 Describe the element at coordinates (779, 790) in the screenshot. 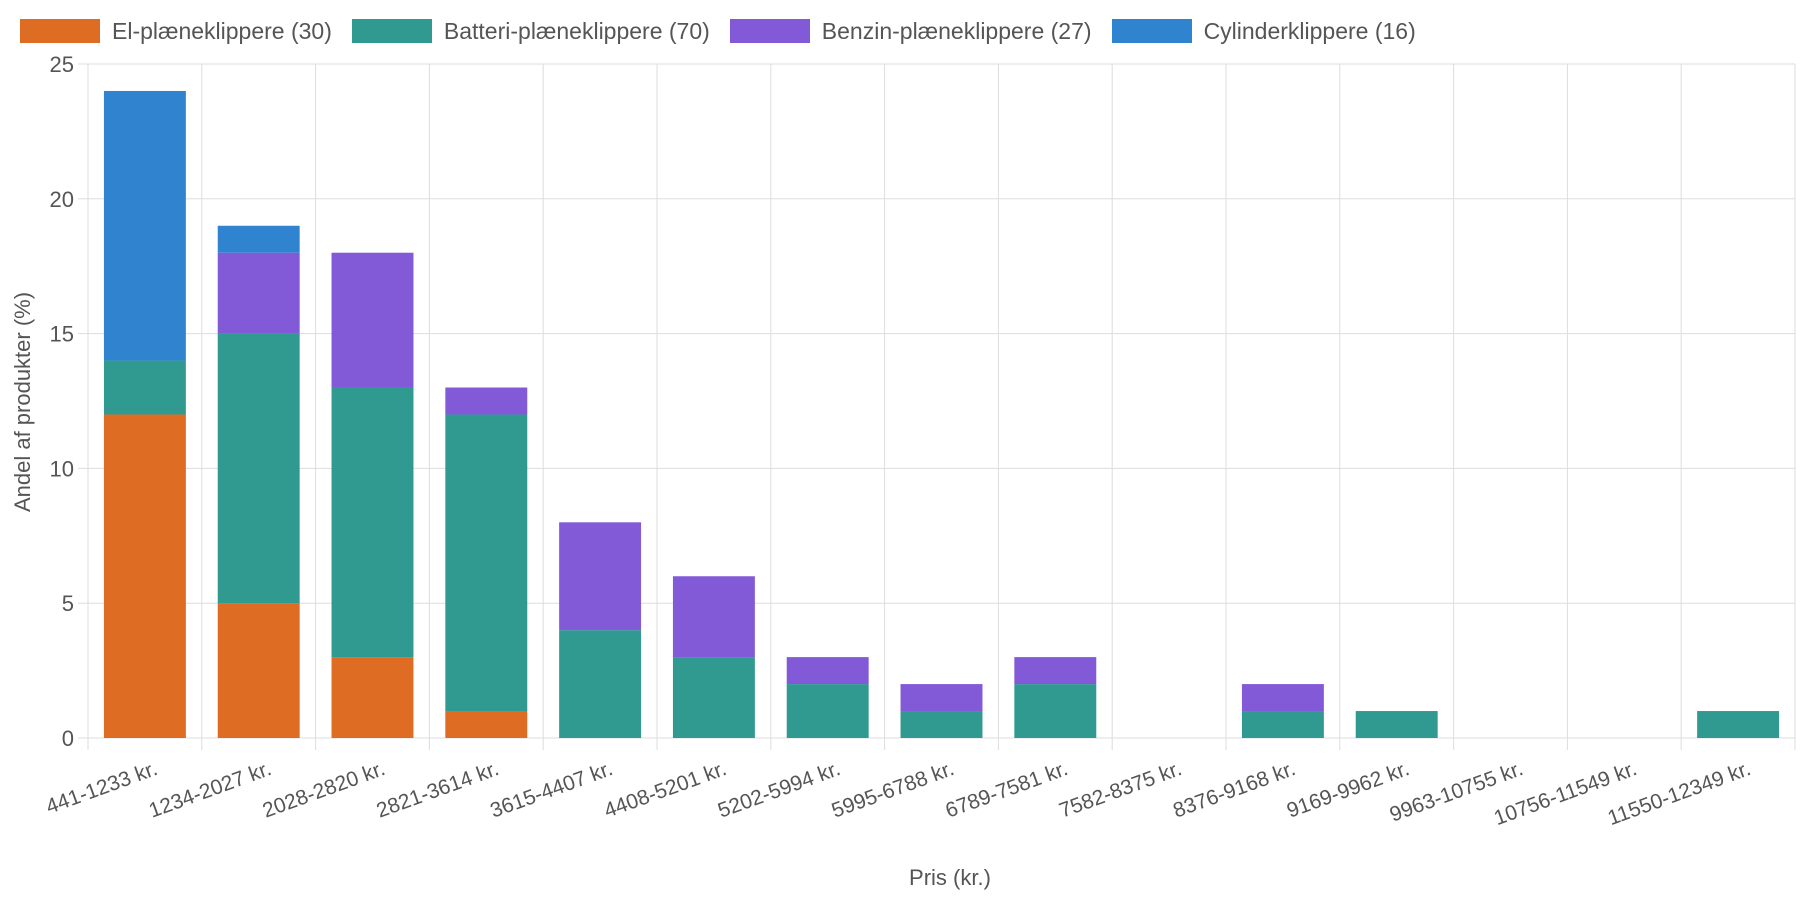

I see `x-tick-label: 5202-5994 kr.` at that location.